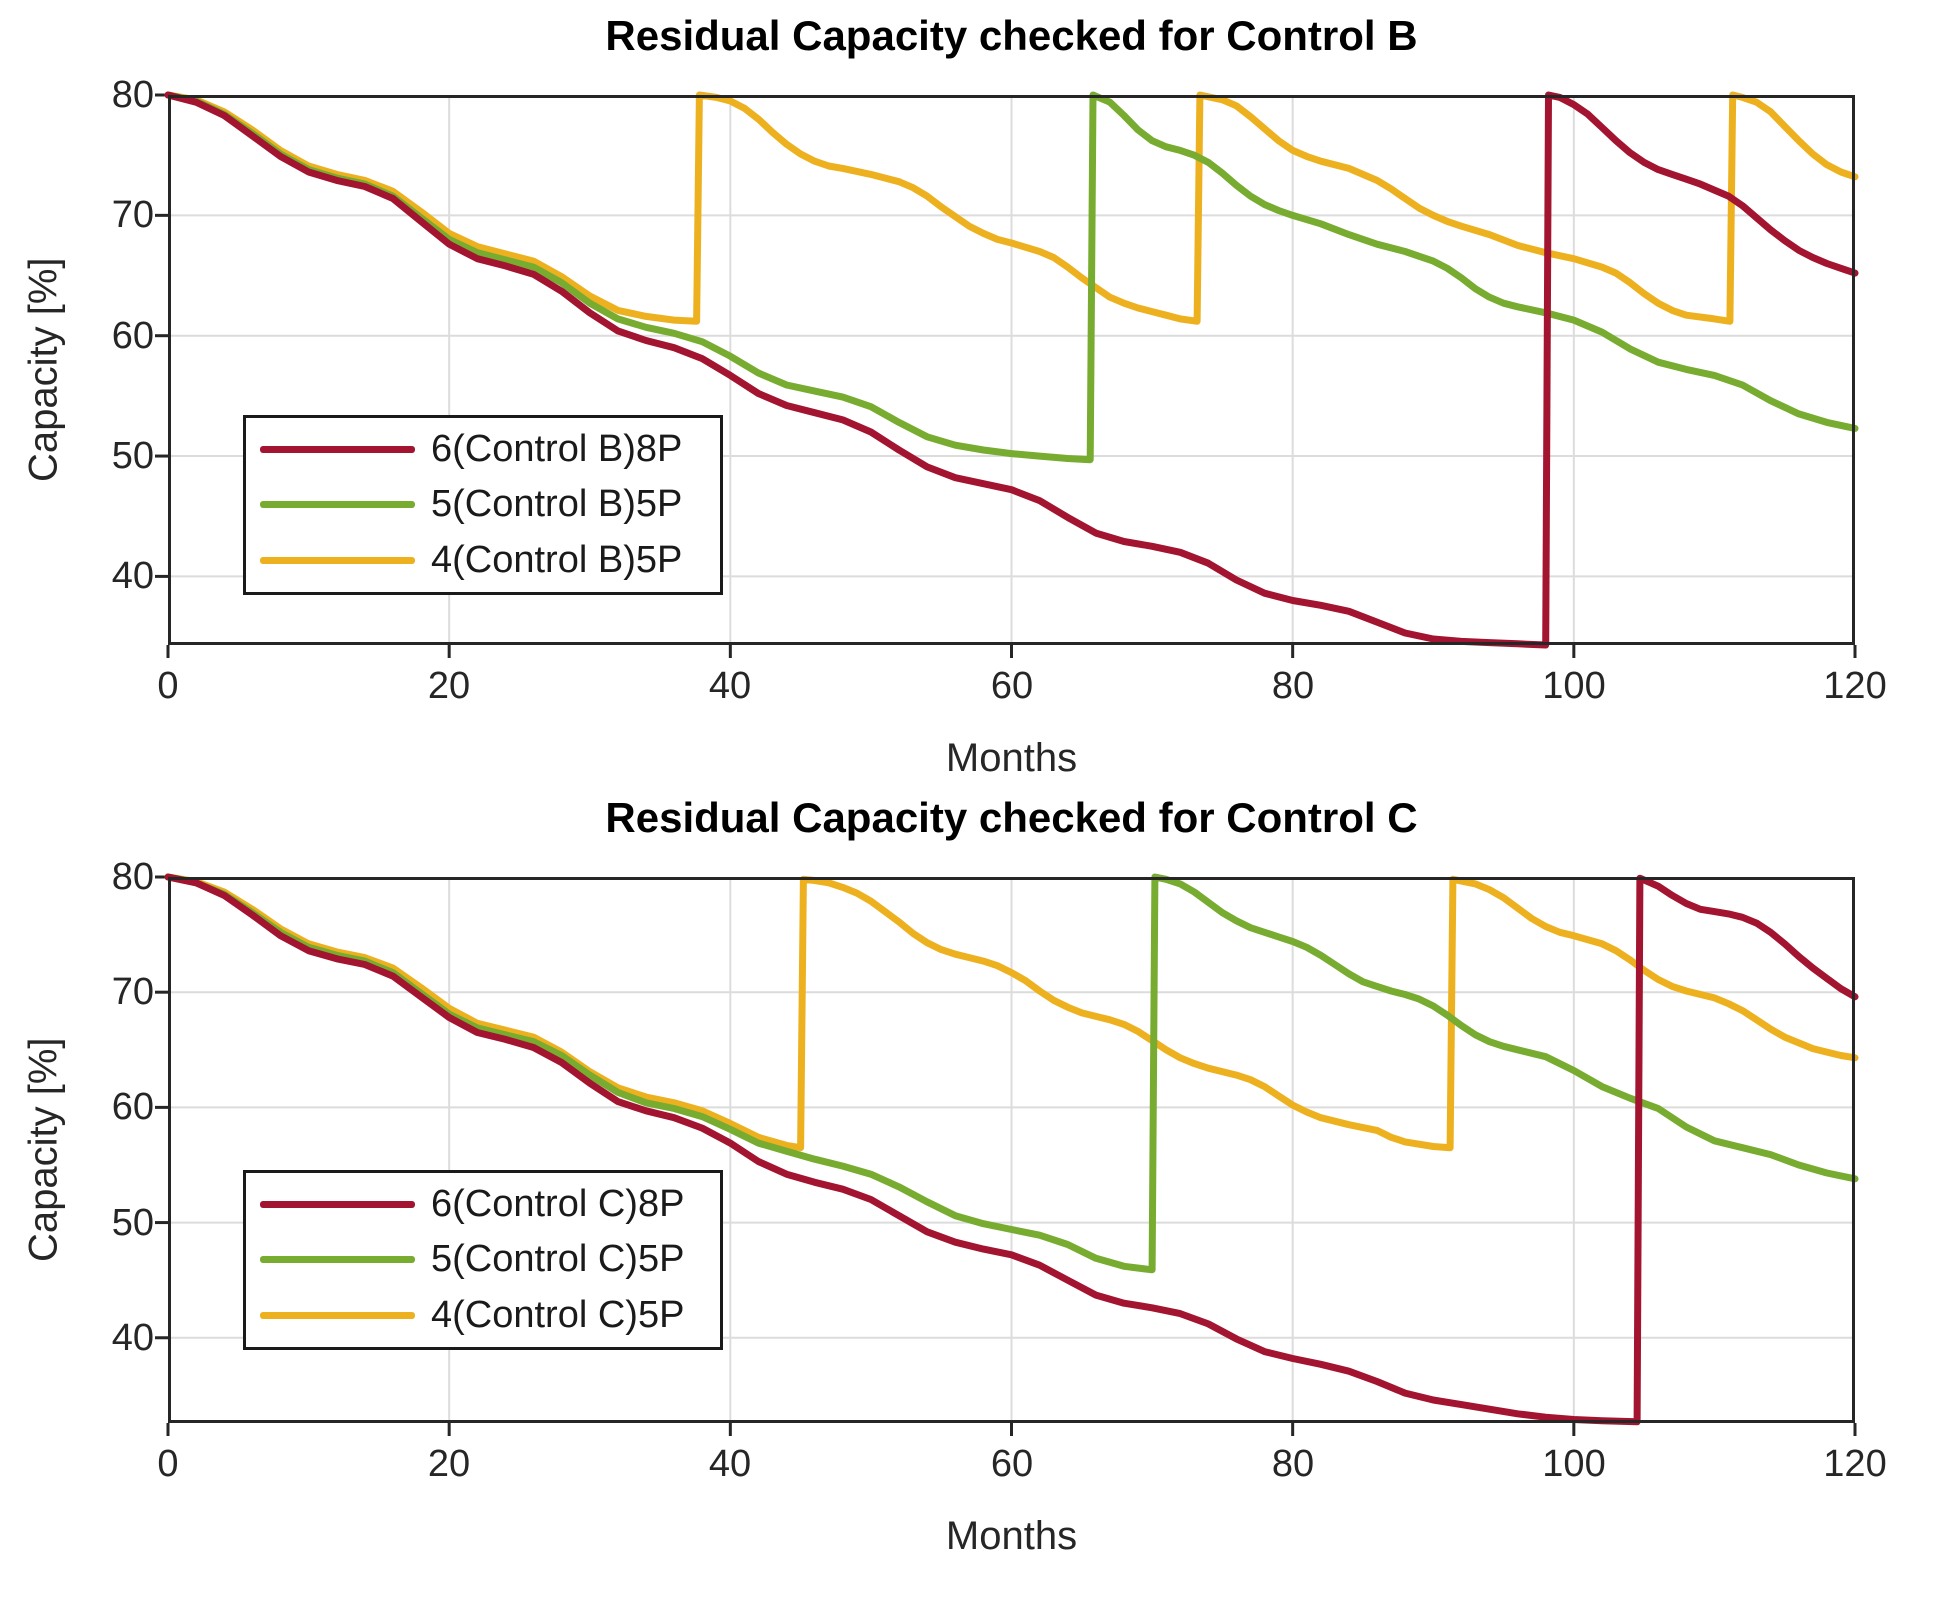 Image resolution: width=1934 pixels, height=1606 pixels. What do you see at coordinates (557, 449) in the screenshot?
I see `legend-entry-label: 6(Control B)8P` at bounding box center [557, 449].